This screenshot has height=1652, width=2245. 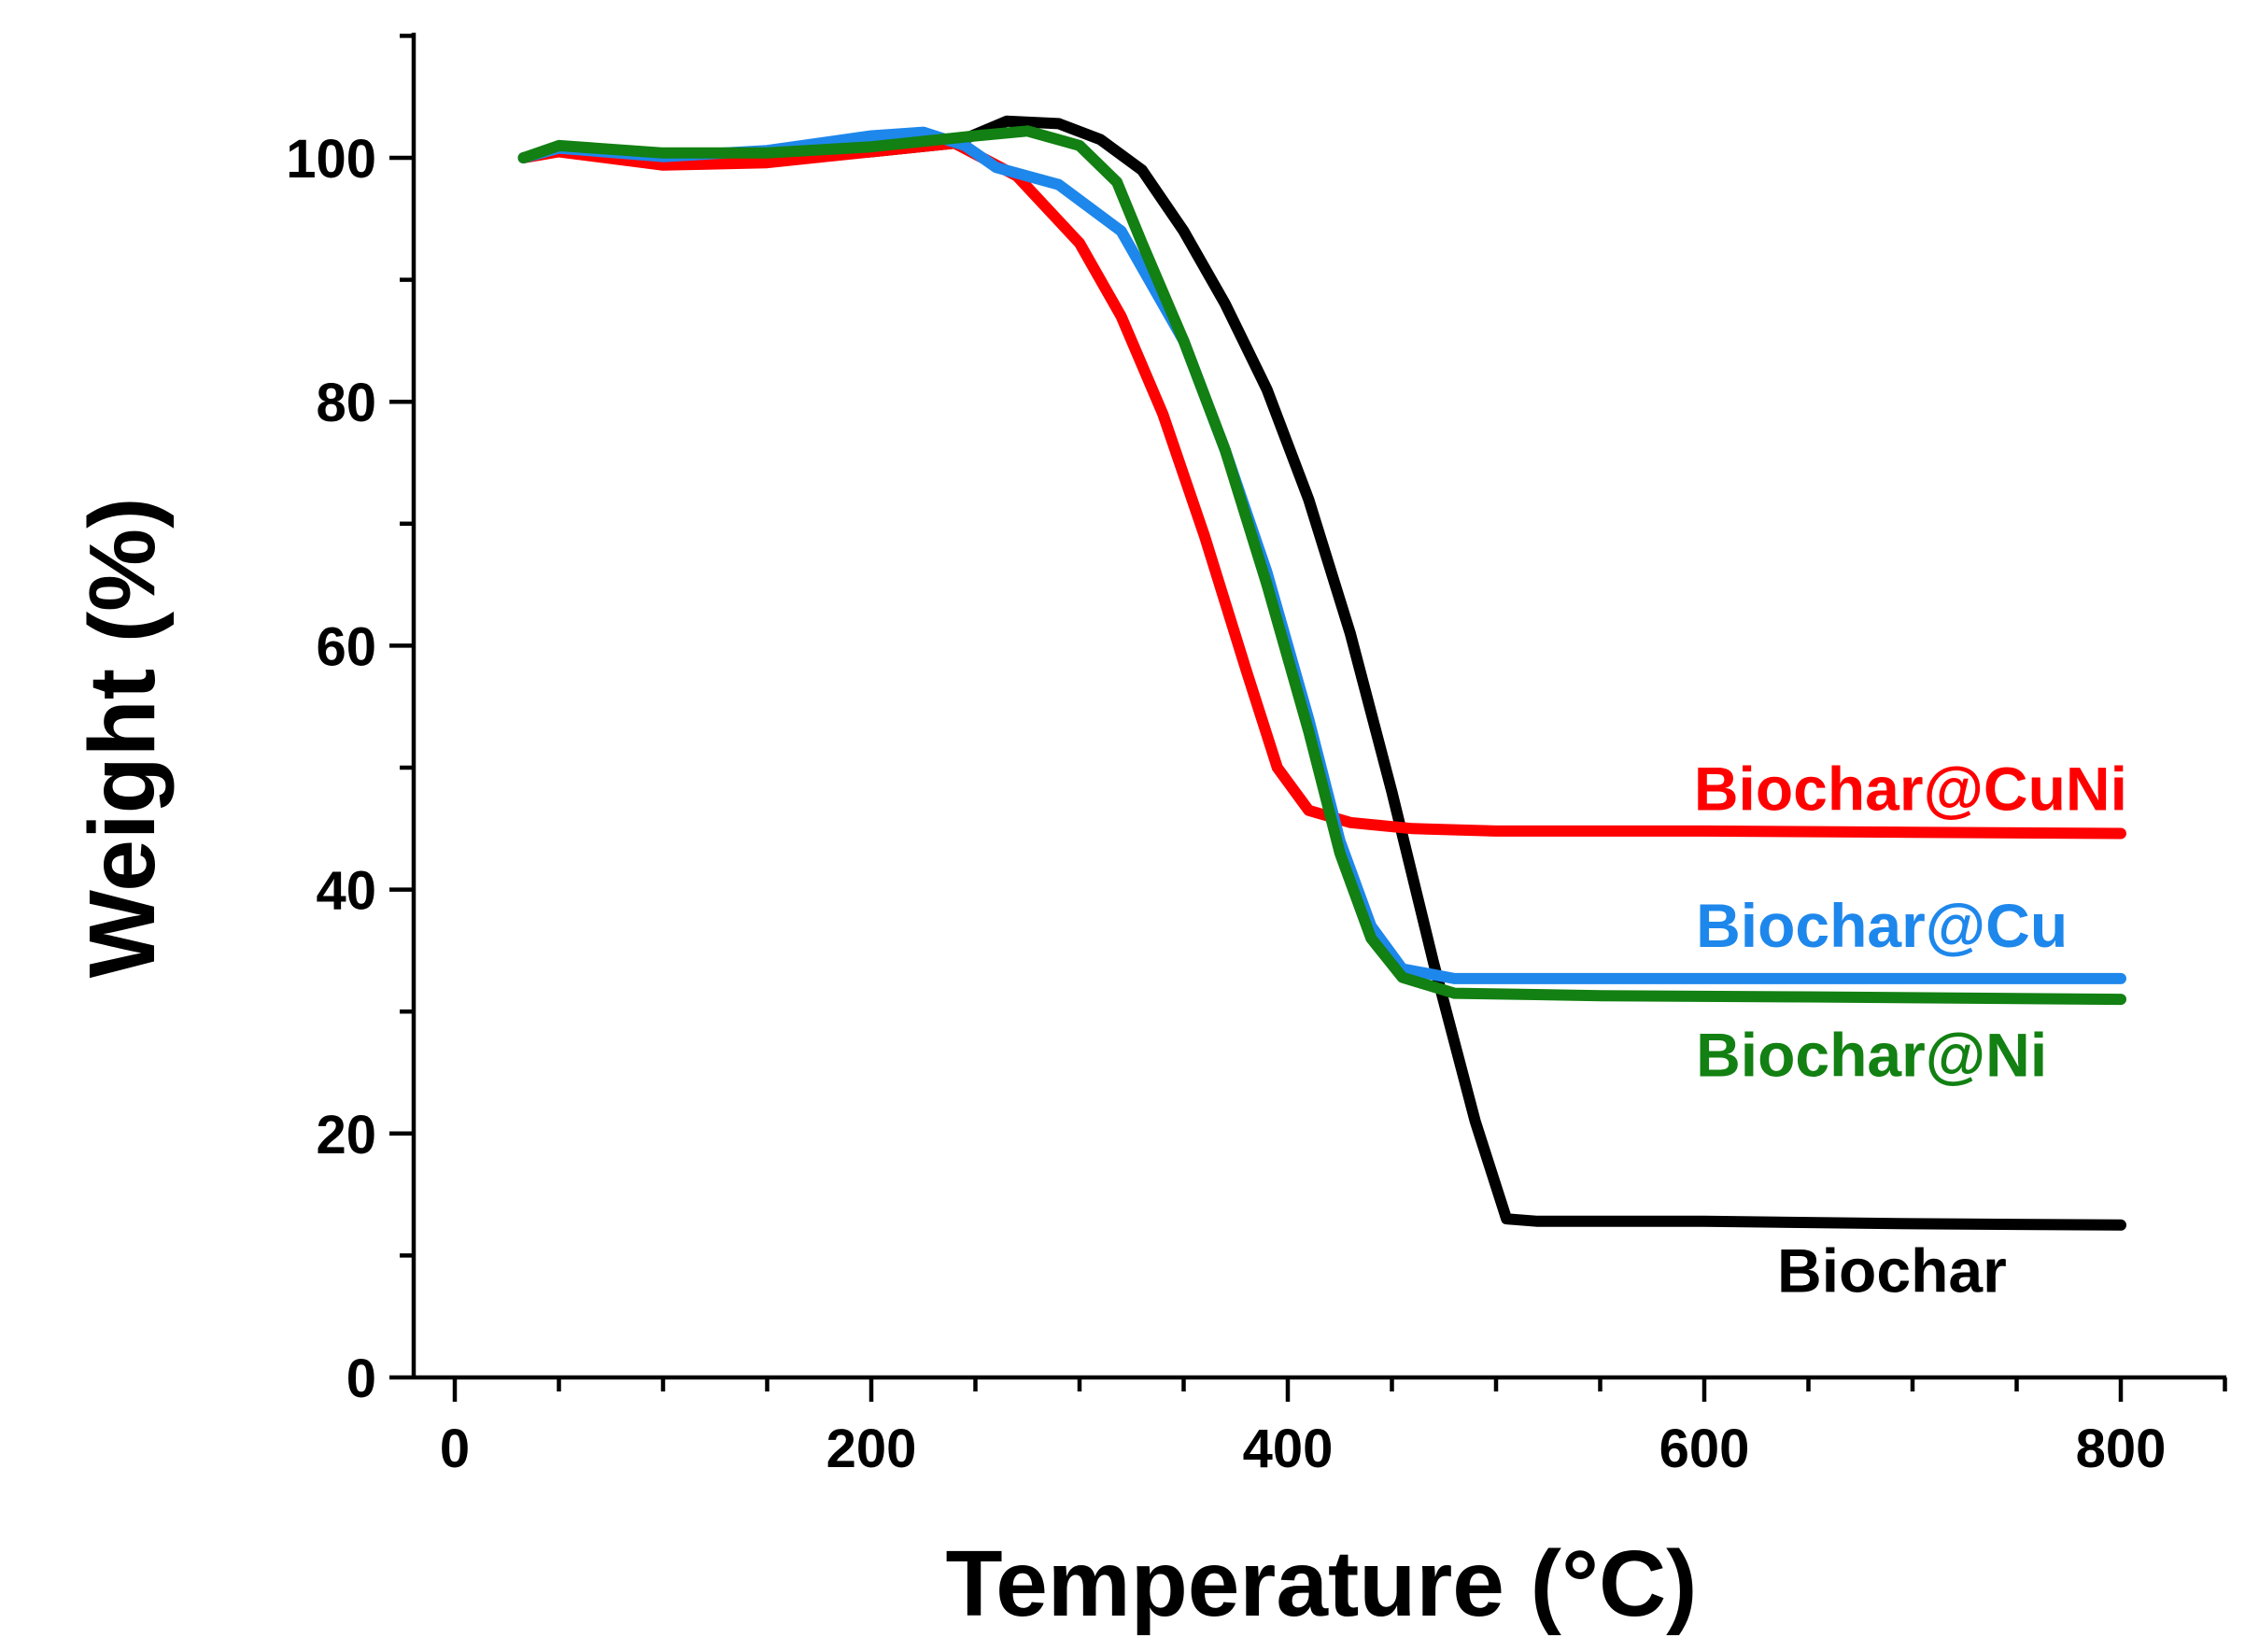 What do you see at coordinates (361, 1378) in the screenshot?
I see `y-tick-label: 0` at bounding box center [361, 1378].